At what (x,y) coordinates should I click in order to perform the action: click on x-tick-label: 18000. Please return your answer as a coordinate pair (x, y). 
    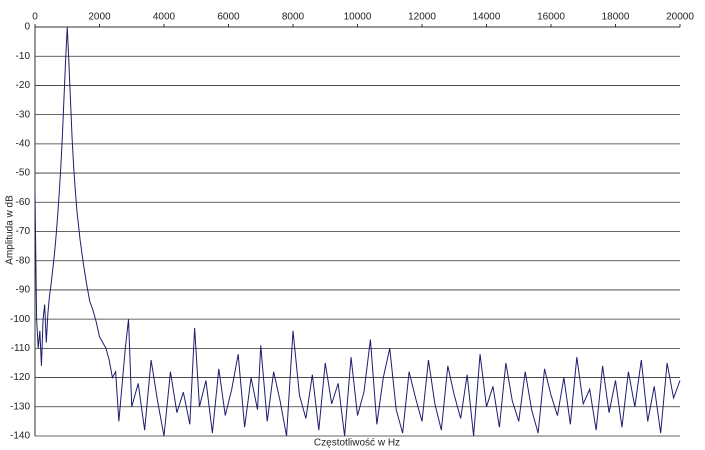
    Looking at the image, I should click on (616, 17).